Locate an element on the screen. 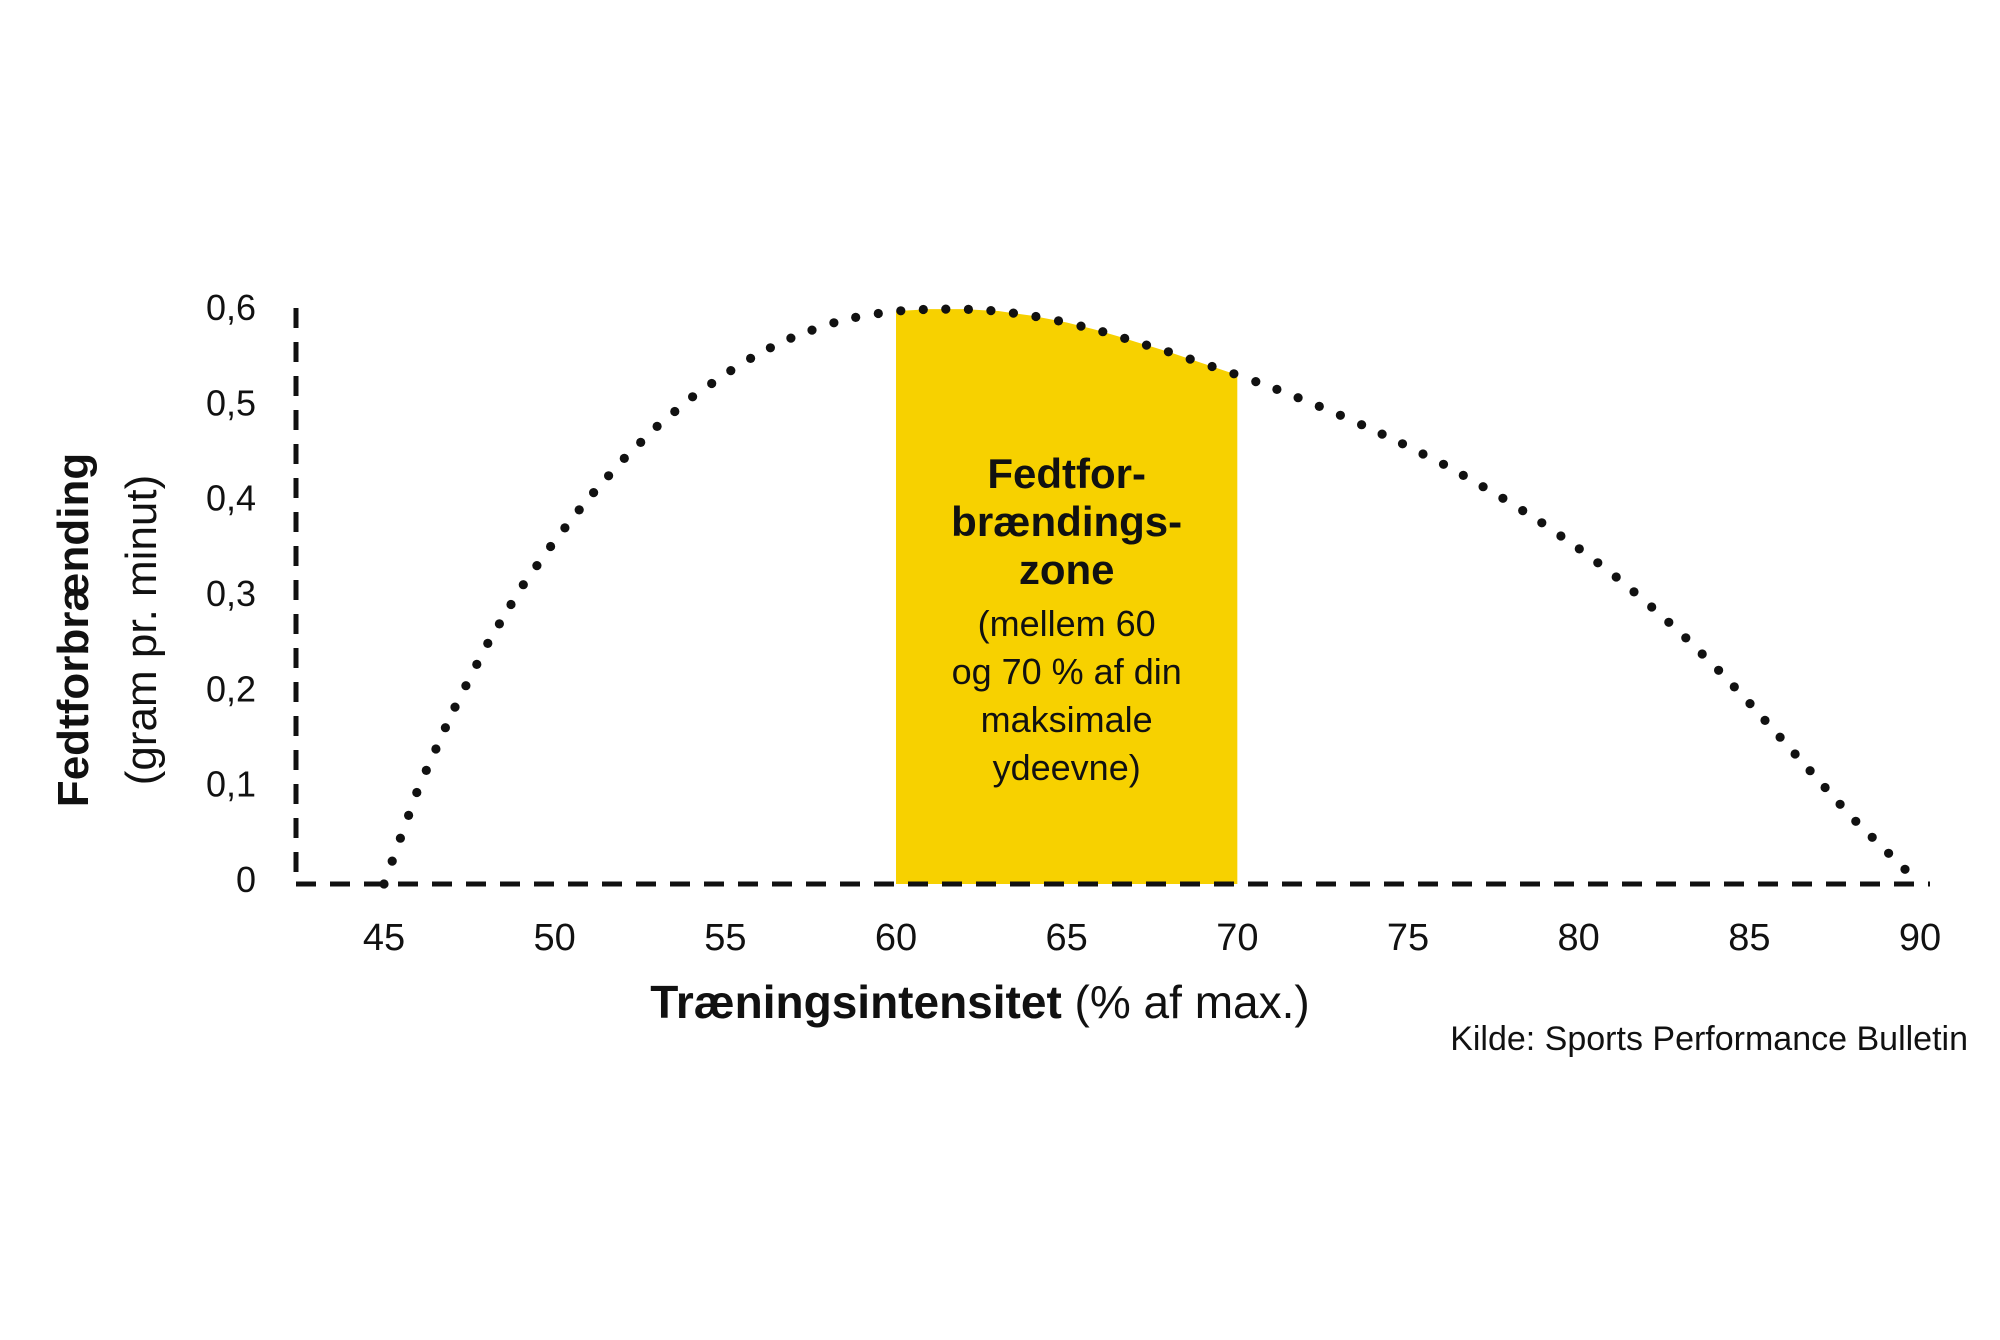  y-tick-label: 0,6 is located at coordinates (231, 307).